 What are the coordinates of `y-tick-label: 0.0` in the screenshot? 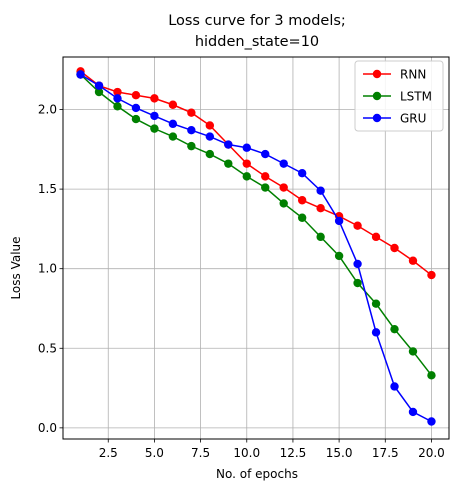 It's located at (47, 428).